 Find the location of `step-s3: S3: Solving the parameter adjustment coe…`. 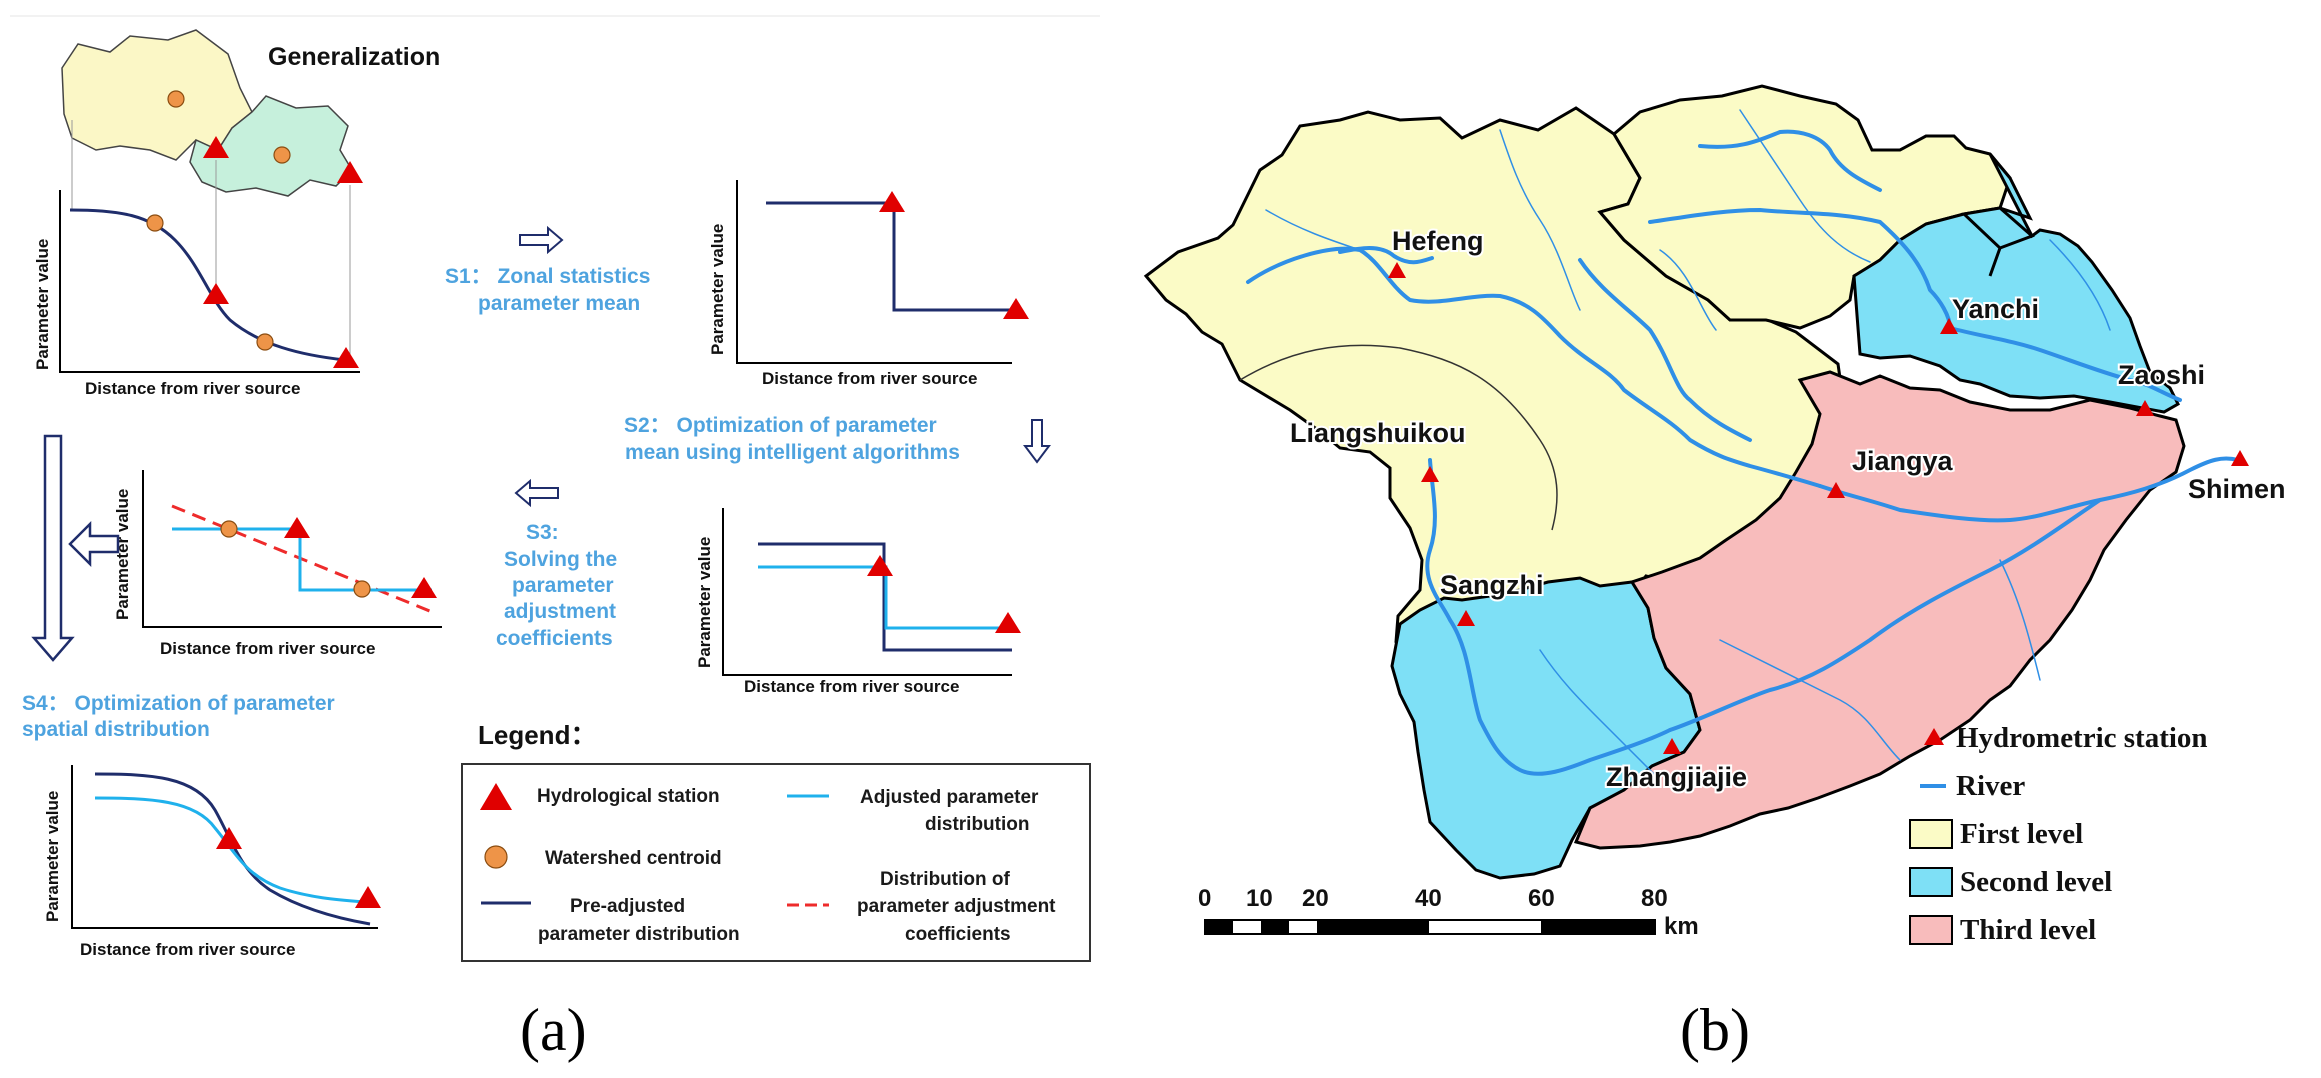

step-s3: S3: Solving the parameter adjustment coe… is located at coordinates (556, 564).